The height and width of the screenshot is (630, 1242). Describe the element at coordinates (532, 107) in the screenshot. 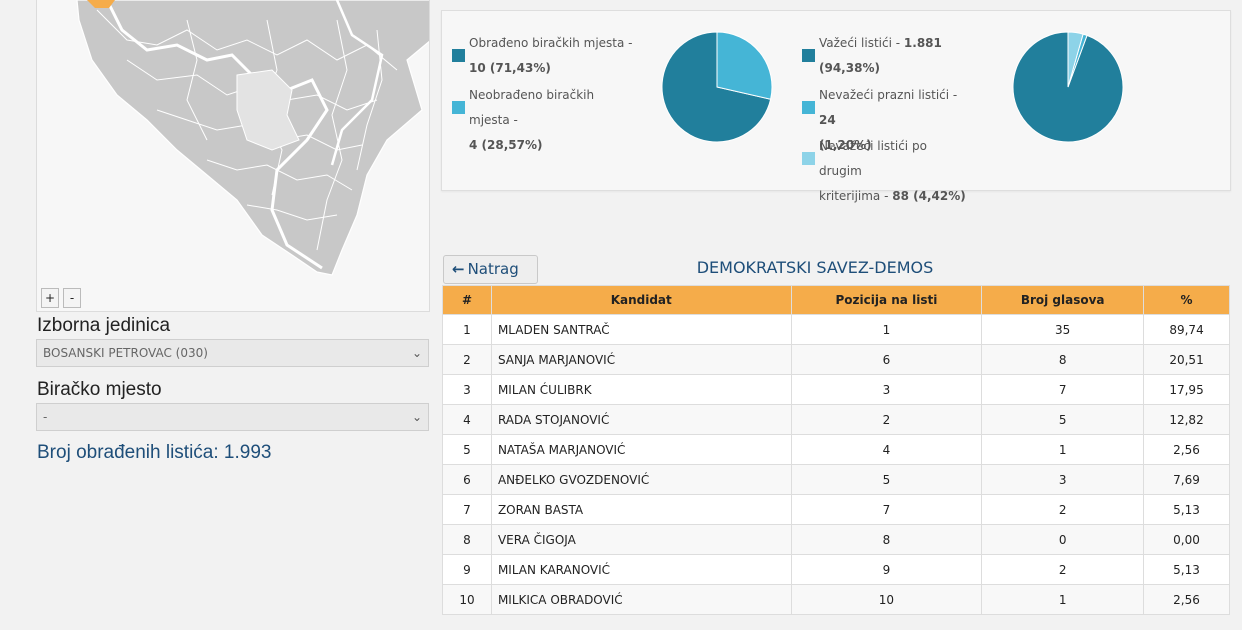

I see `legend-label: Neobrađeno biračkih mjesta -` at that location.